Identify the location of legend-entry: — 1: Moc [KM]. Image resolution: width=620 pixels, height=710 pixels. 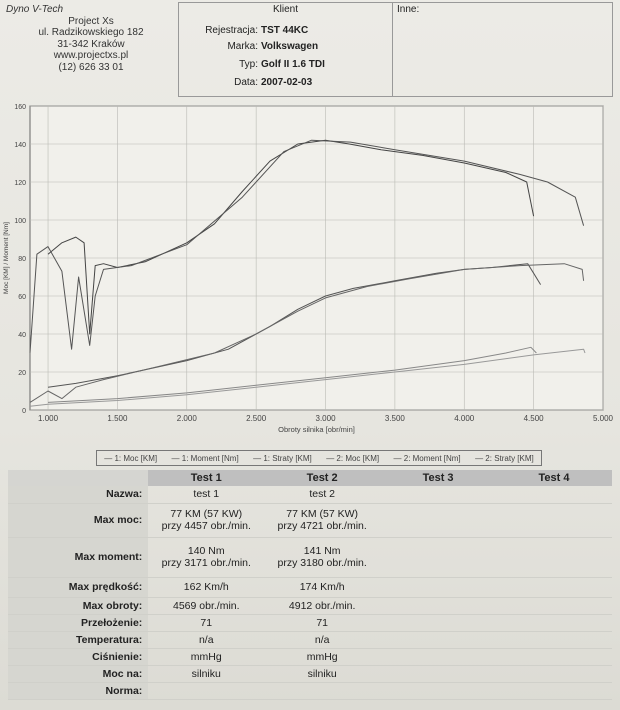
(131, 458).